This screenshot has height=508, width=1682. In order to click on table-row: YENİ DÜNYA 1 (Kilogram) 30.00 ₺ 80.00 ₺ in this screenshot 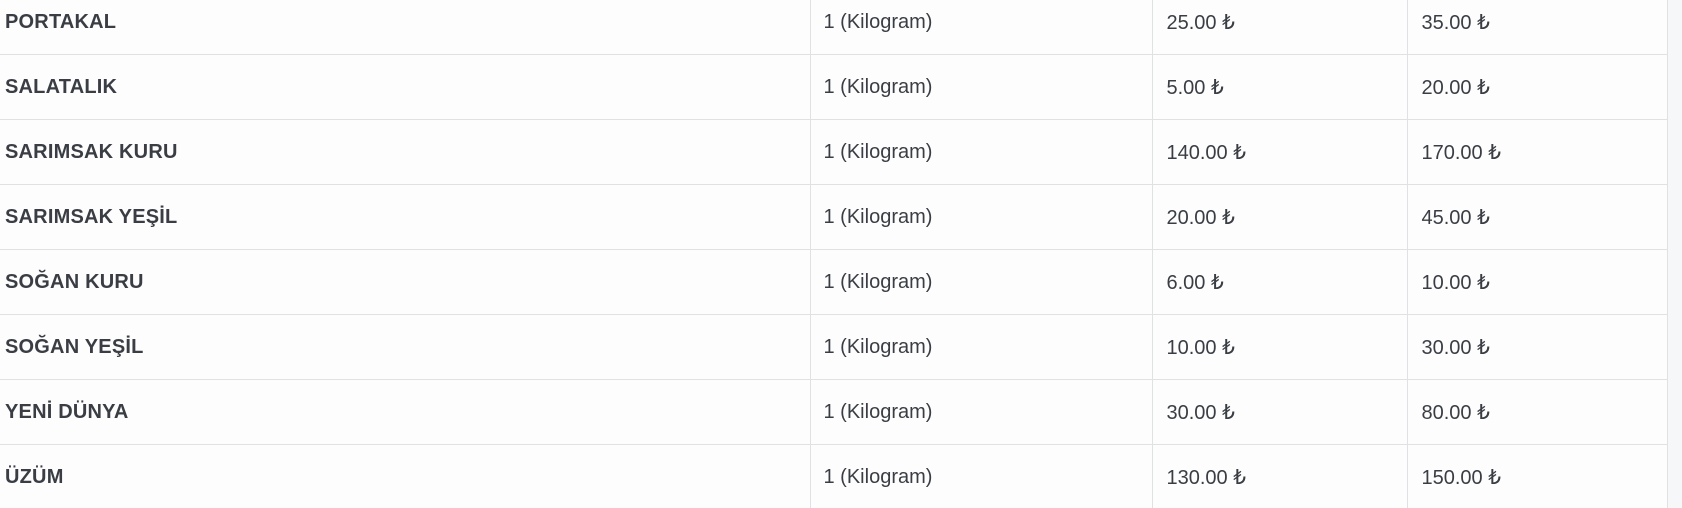, I will do `click(834, 412)`.